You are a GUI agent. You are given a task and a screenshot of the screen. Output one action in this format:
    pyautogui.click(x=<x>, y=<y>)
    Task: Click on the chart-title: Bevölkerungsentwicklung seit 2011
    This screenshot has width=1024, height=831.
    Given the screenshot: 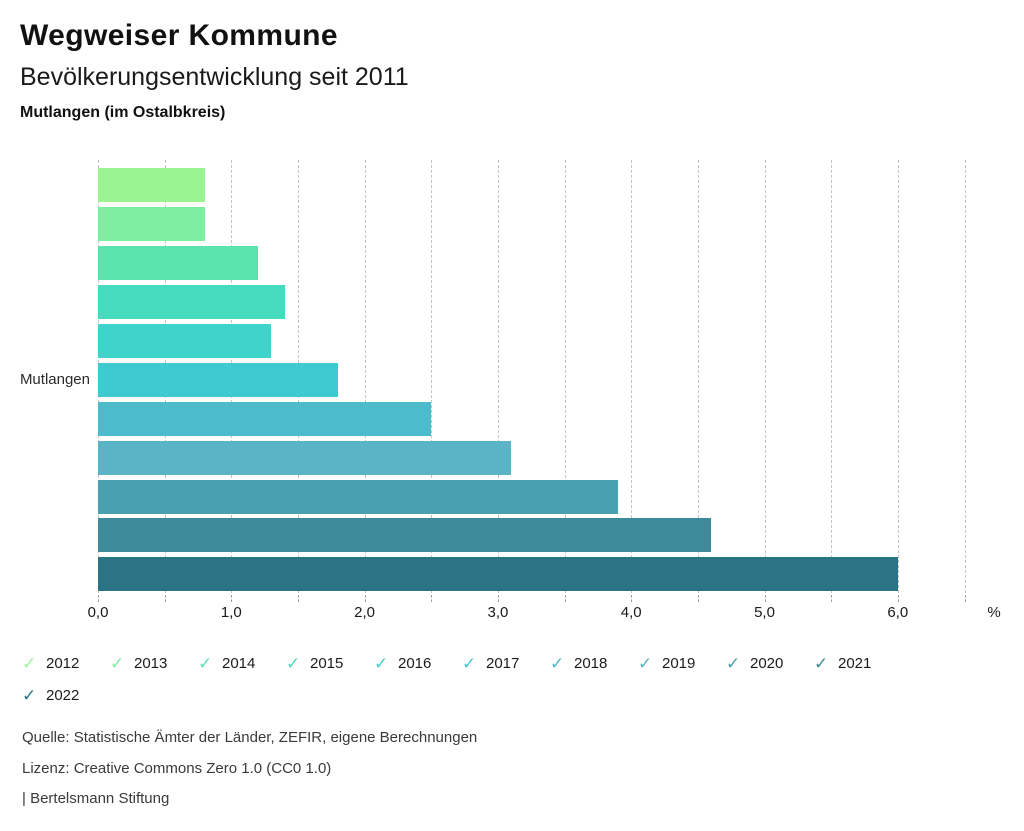 What is the action you would take?
    pyautogui.click(x=214, y=77)
    